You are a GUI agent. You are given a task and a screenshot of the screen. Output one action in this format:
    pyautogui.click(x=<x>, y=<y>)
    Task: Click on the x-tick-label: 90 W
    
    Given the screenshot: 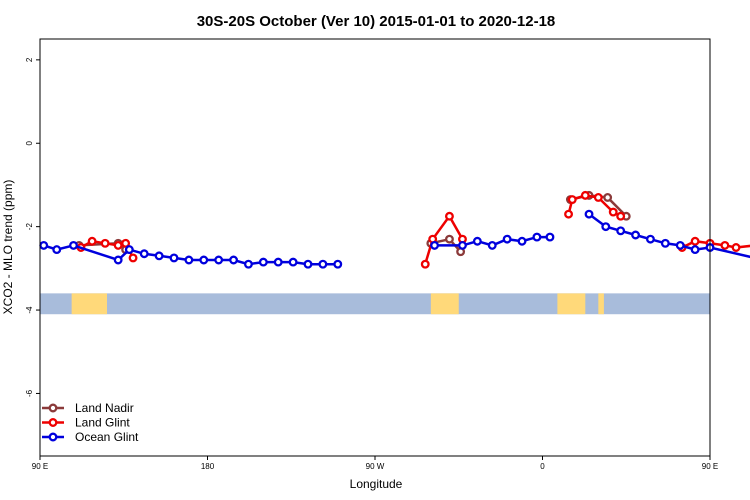 What is the action you would take?
    pyautogui.click(x=375, y=466)
    